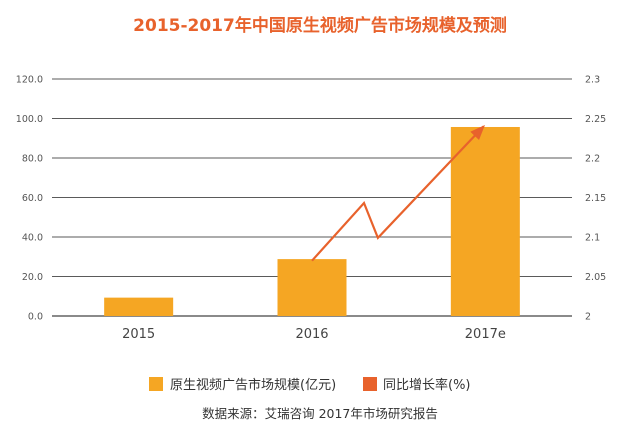 The image size is (640, 438). I want to click on right-axis-ticks: 2 2.05 2.1 2.15 2.2 2.25 2.3, so click(595, 199).